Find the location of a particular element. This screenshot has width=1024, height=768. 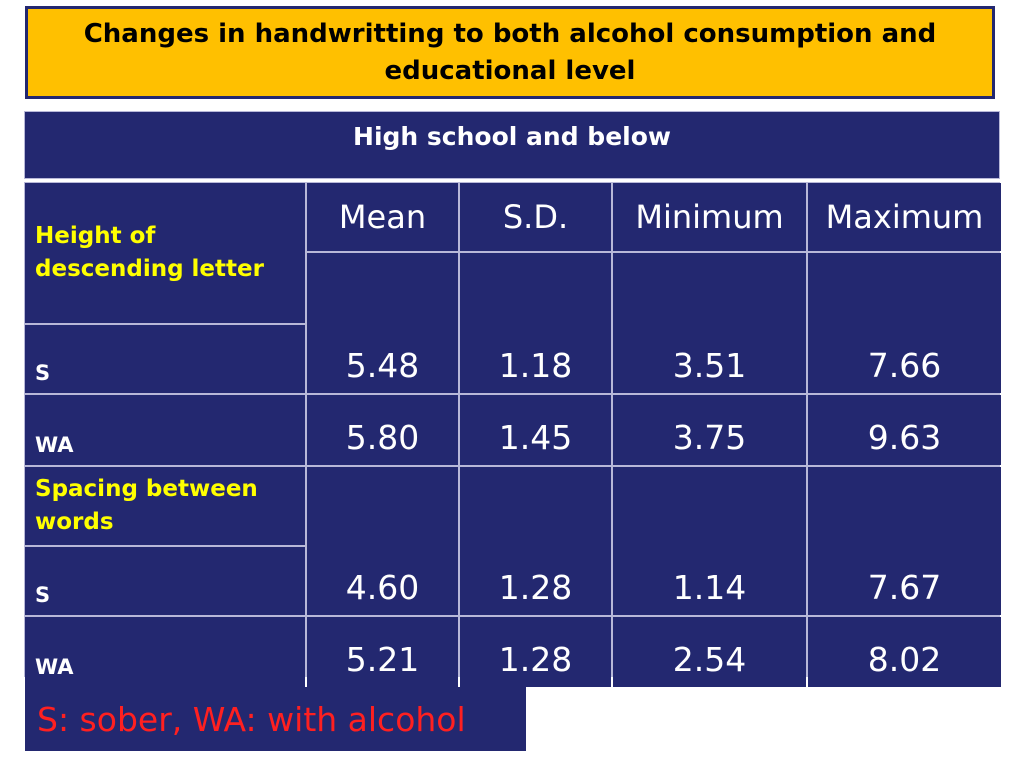

footnote-text: S: sober, WA: with alcohol is located at coordinates (251, 719).